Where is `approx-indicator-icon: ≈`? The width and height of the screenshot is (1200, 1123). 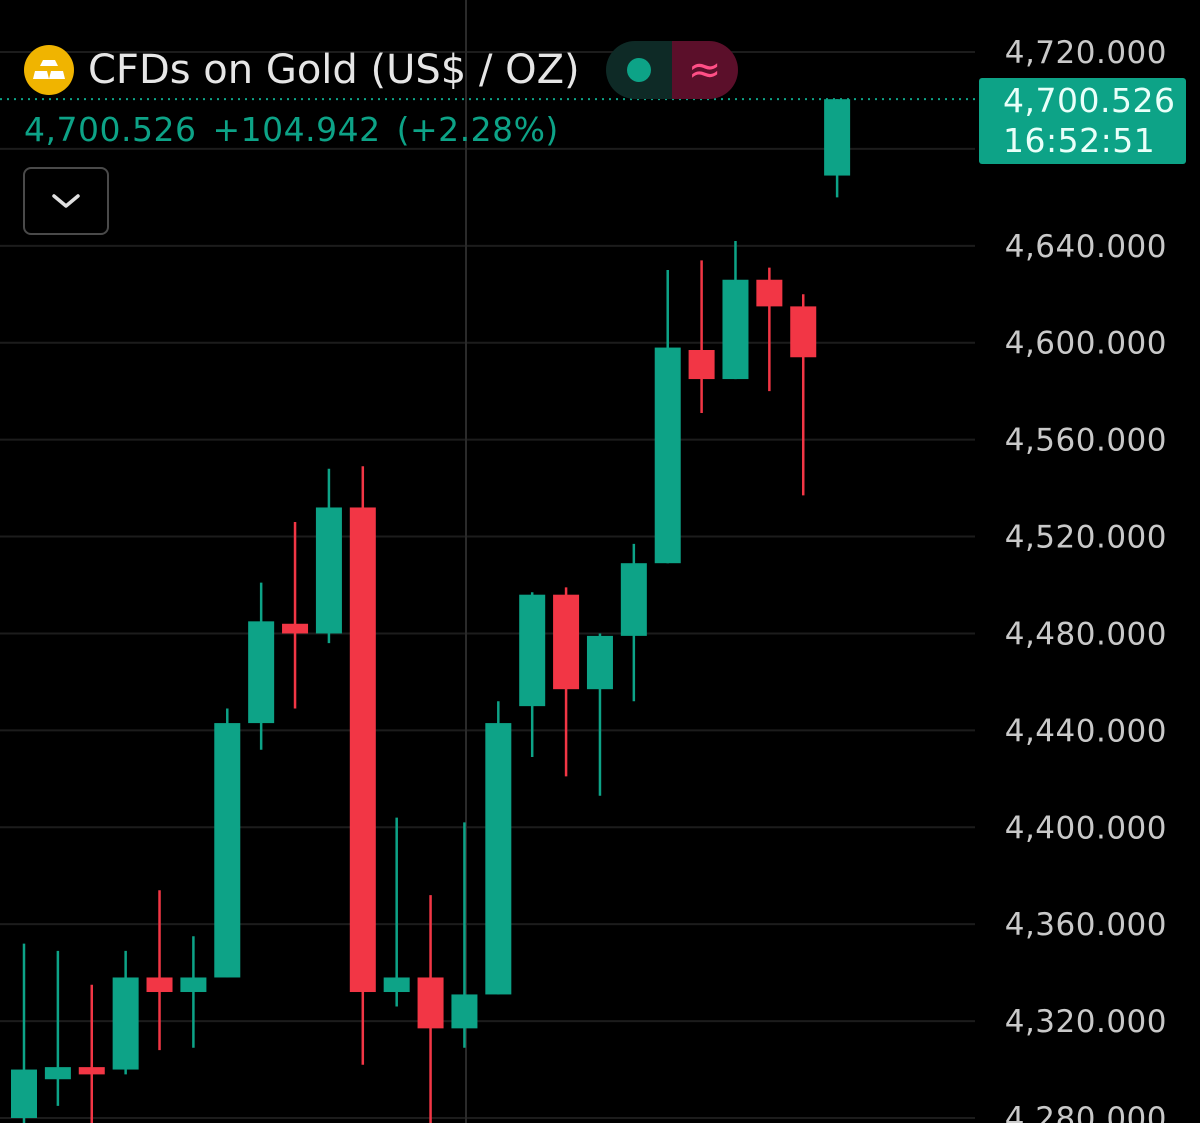 approx-indicator-icon: ≈ is located at coordinates (704, 70).